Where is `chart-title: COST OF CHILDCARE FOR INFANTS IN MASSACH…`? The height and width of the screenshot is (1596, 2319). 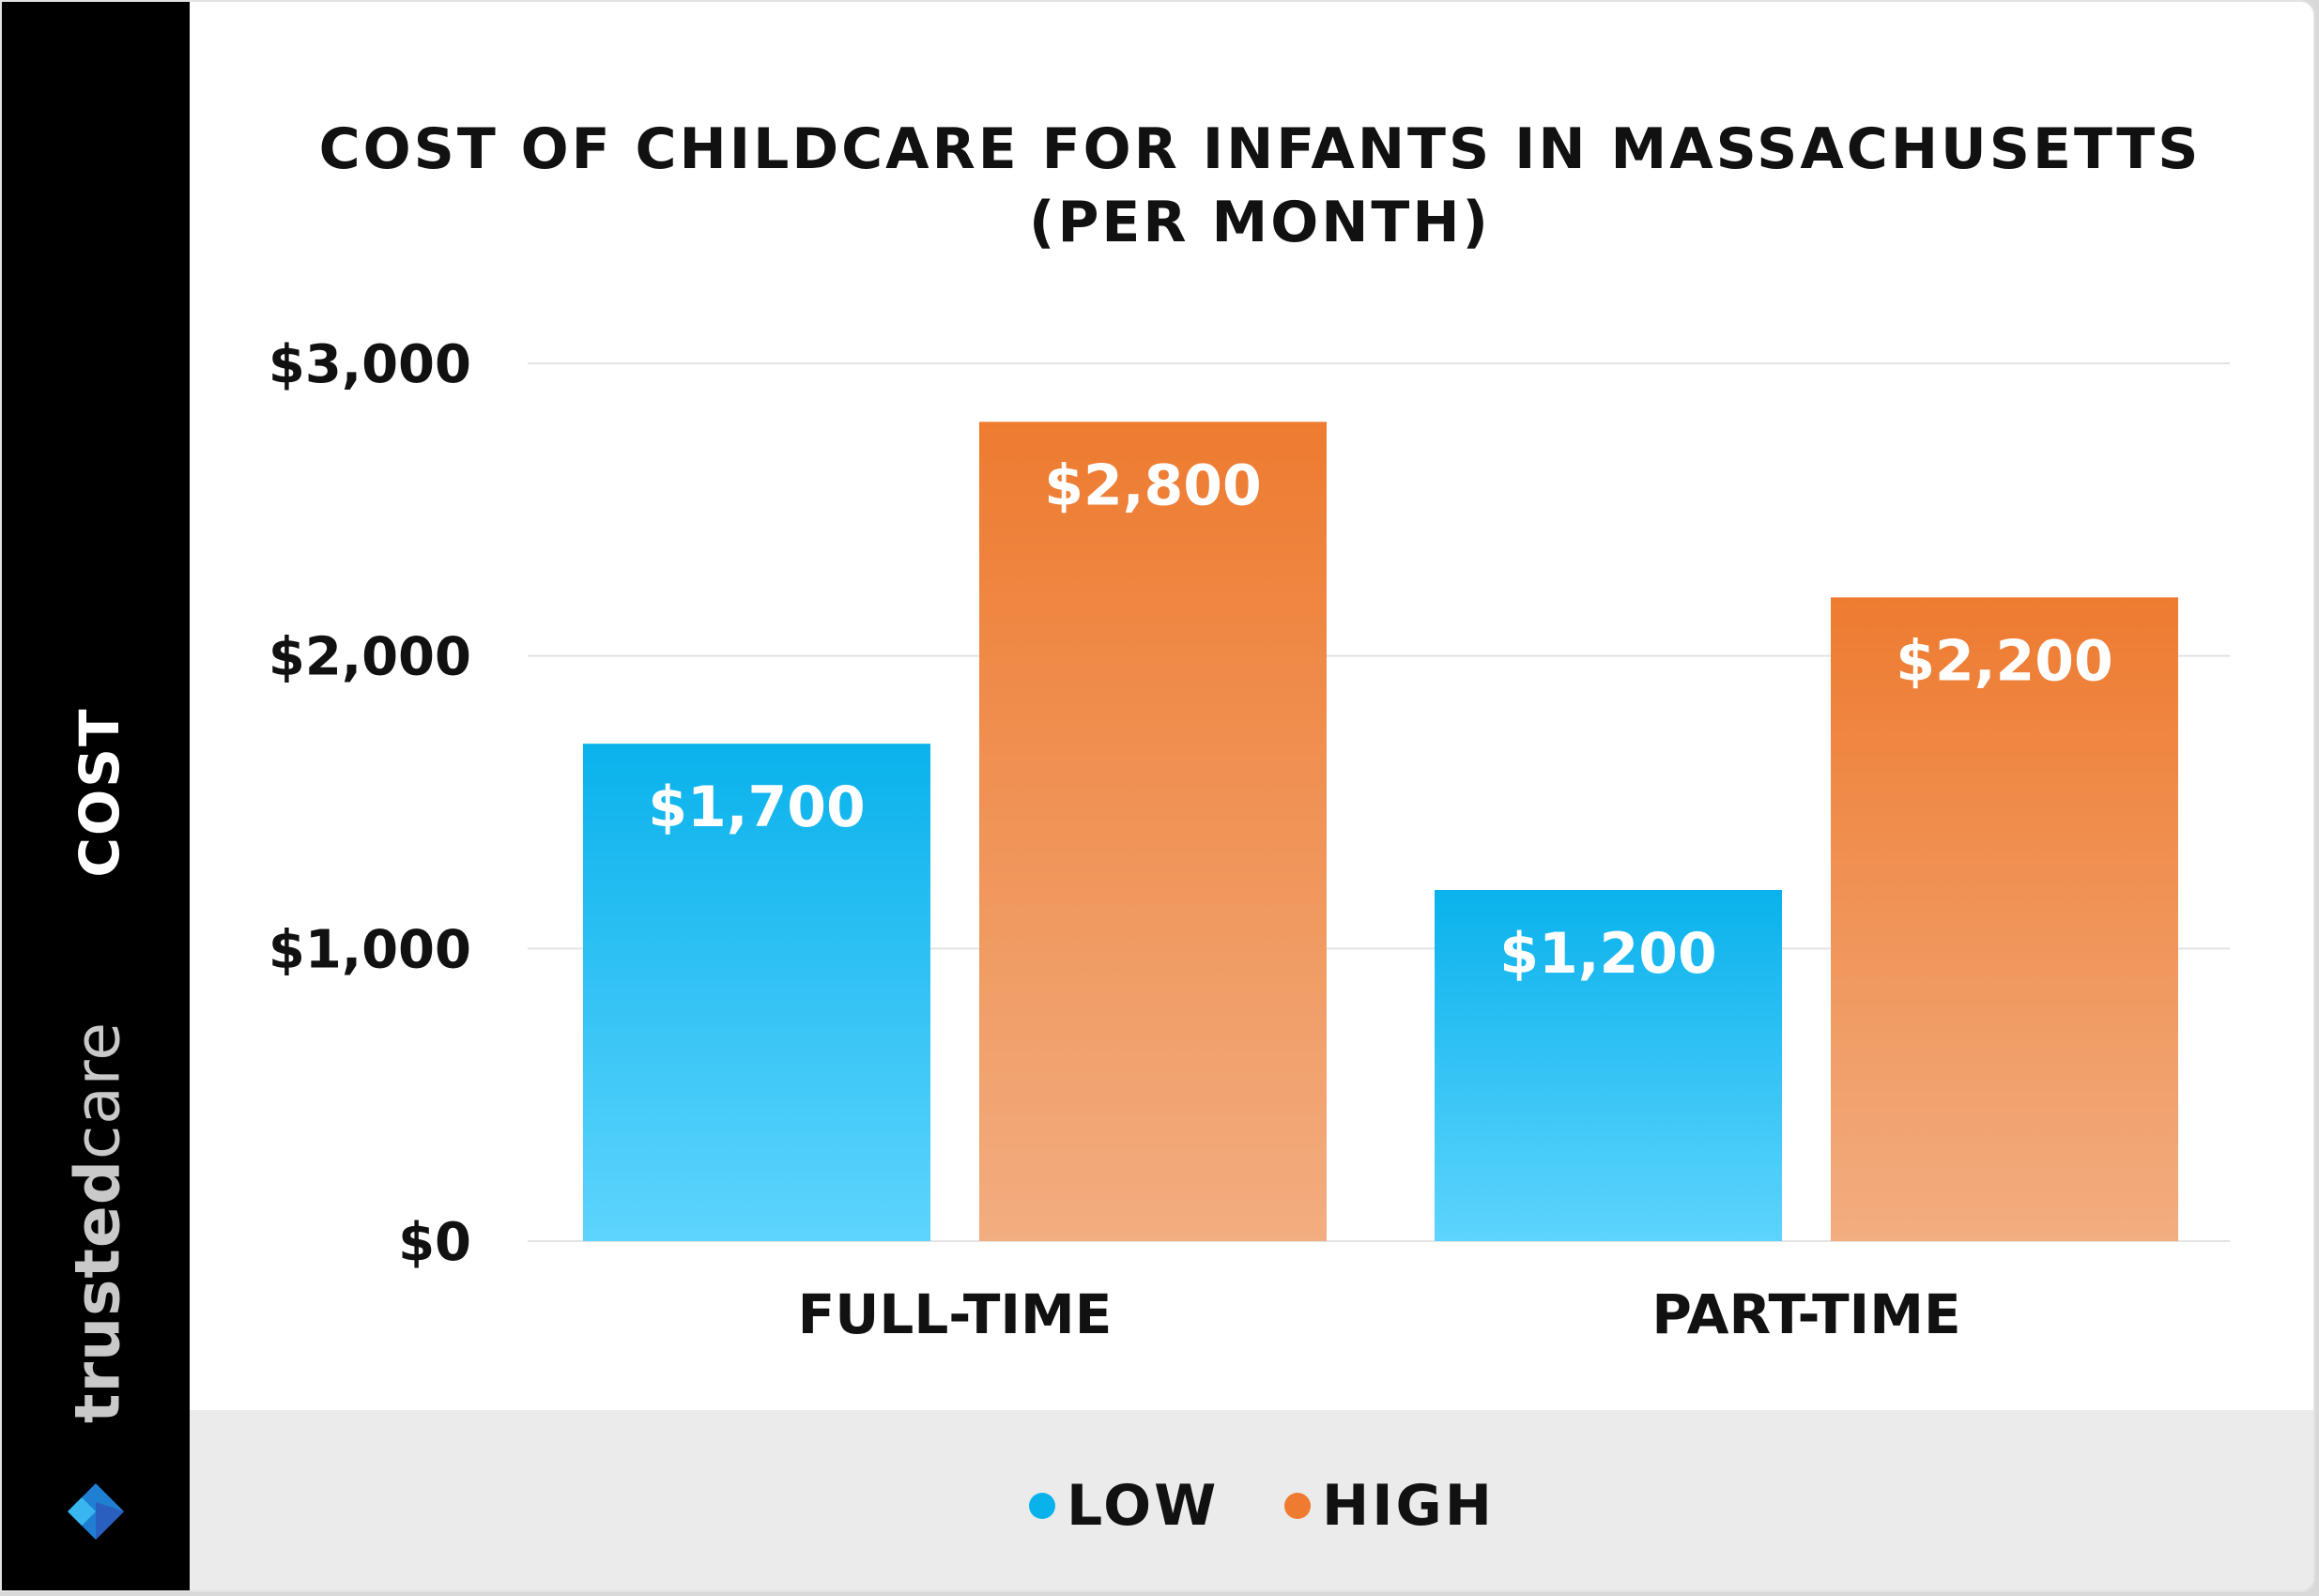 chart-title: COST OF CHILDCARE FOR INFANTS IN MASSACH… is located at coordinates (1260, 186).